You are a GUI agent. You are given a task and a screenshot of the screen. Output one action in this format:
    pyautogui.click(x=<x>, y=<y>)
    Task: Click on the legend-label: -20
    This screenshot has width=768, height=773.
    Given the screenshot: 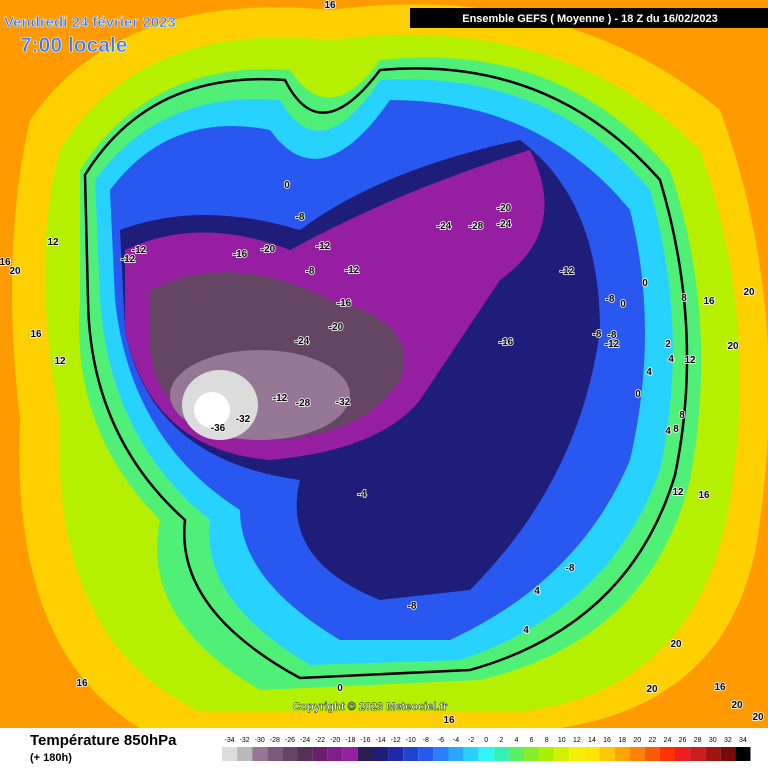 What is the action you would take?
    pyautogui.click(x=335, y=740)
    